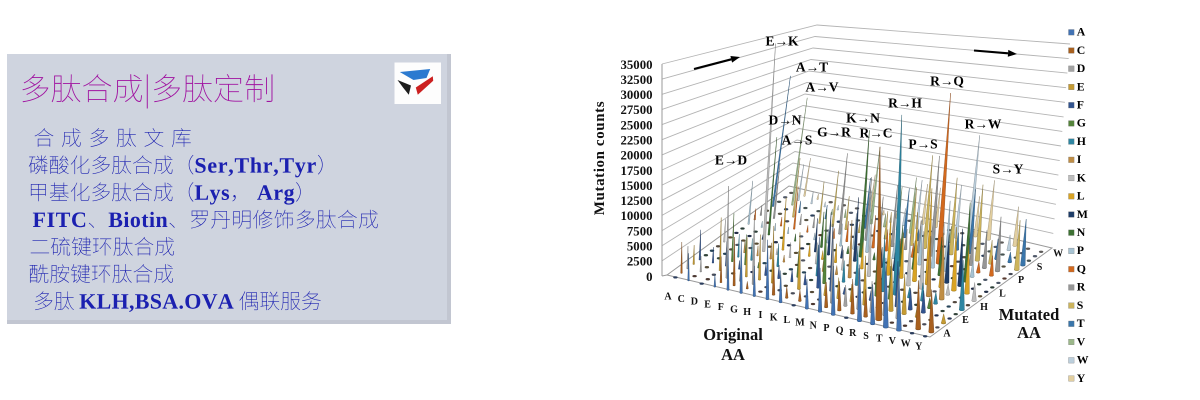 The image size is (1200, 400). Describe the element at coordinates (834, 132) in the screenshot. I see `svg-text: G→R` at that location.